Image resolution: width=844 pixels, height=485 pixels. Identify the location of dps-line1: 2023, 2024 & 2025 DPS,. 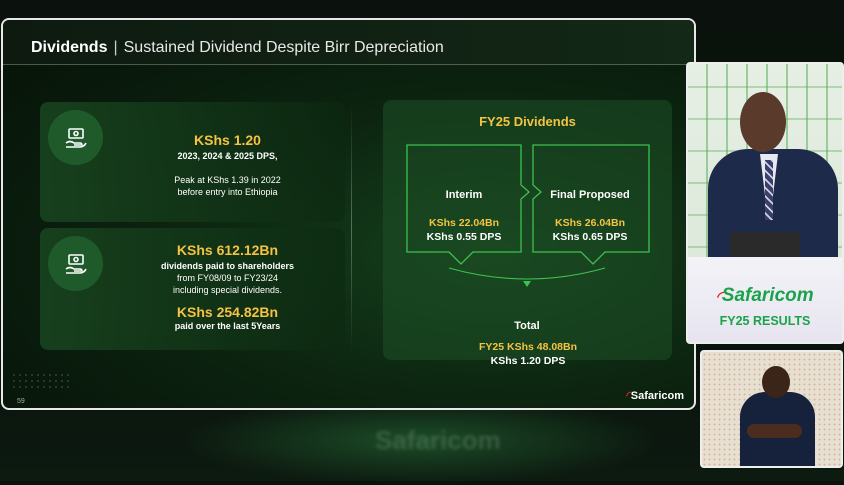
(227, 156).